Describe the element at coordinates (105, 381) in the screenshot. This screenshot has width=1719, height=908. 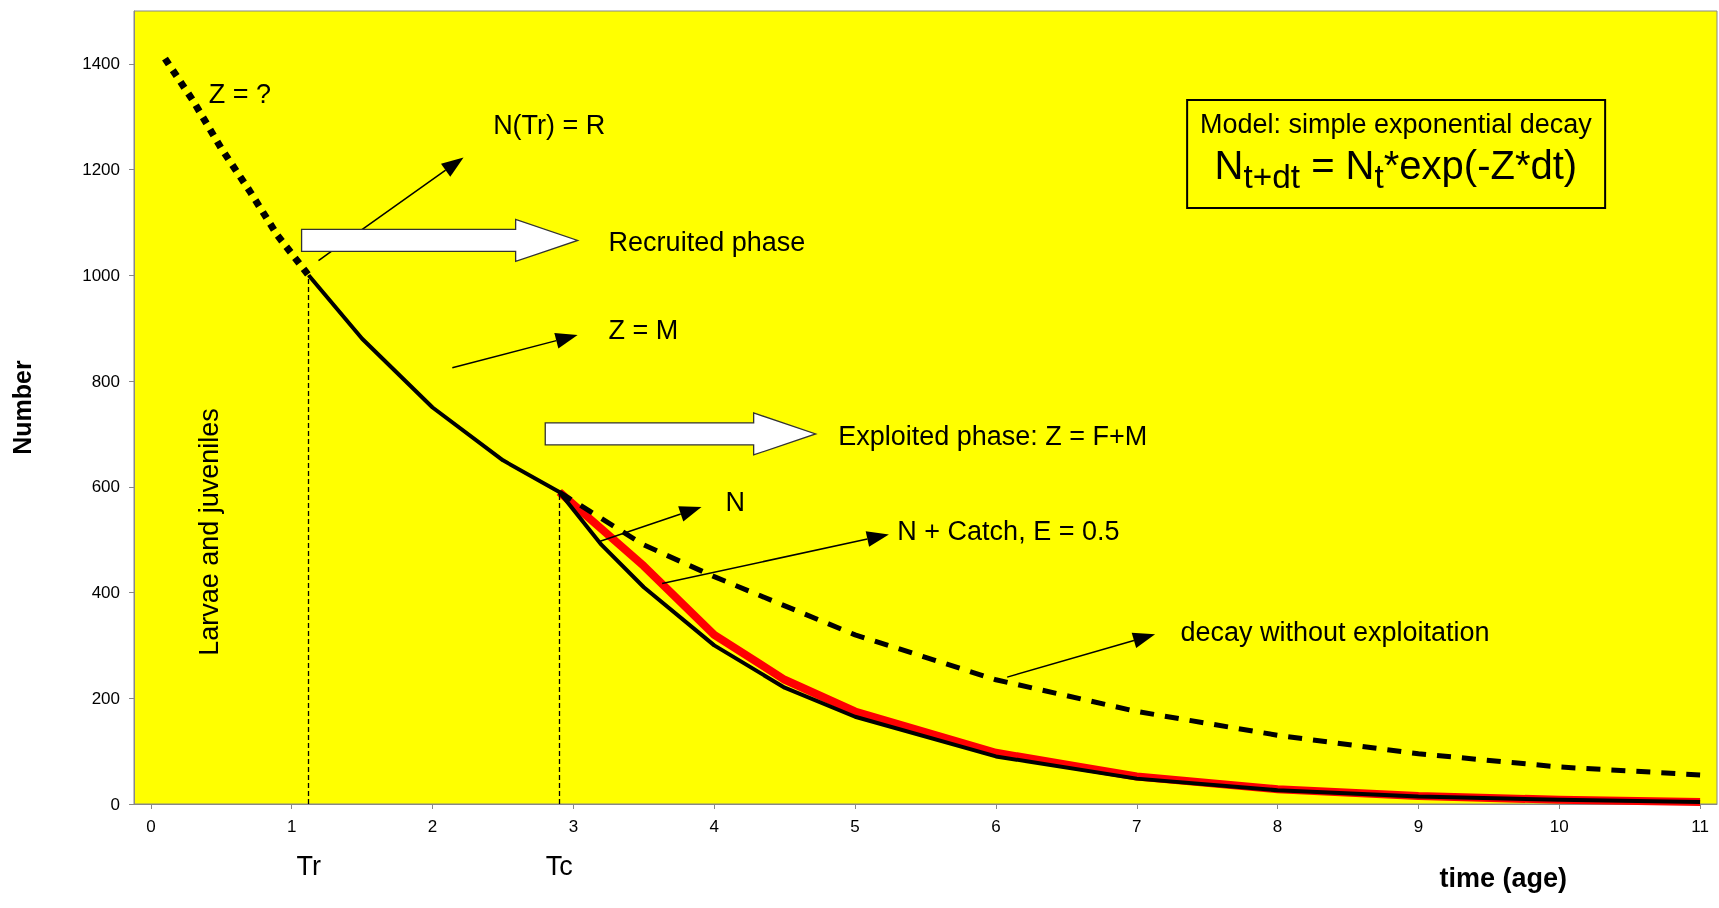
I see `y-tick-label: 800` at that location.